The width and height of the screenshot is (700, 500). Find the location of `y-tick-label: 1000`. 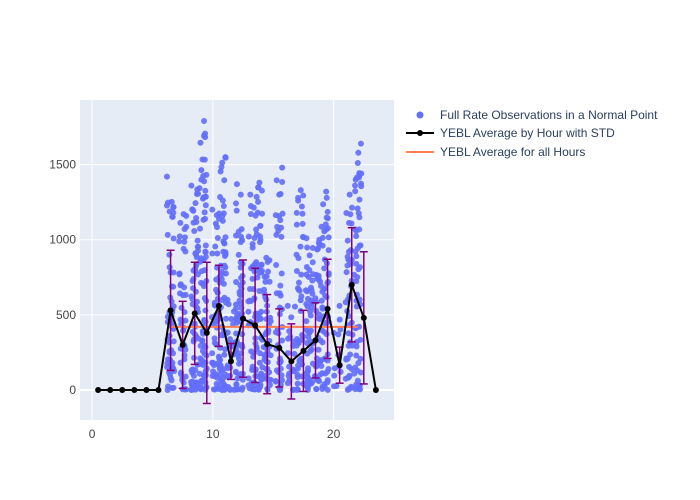

y-tick-label: 1000 is located at coordinates (62, 240).